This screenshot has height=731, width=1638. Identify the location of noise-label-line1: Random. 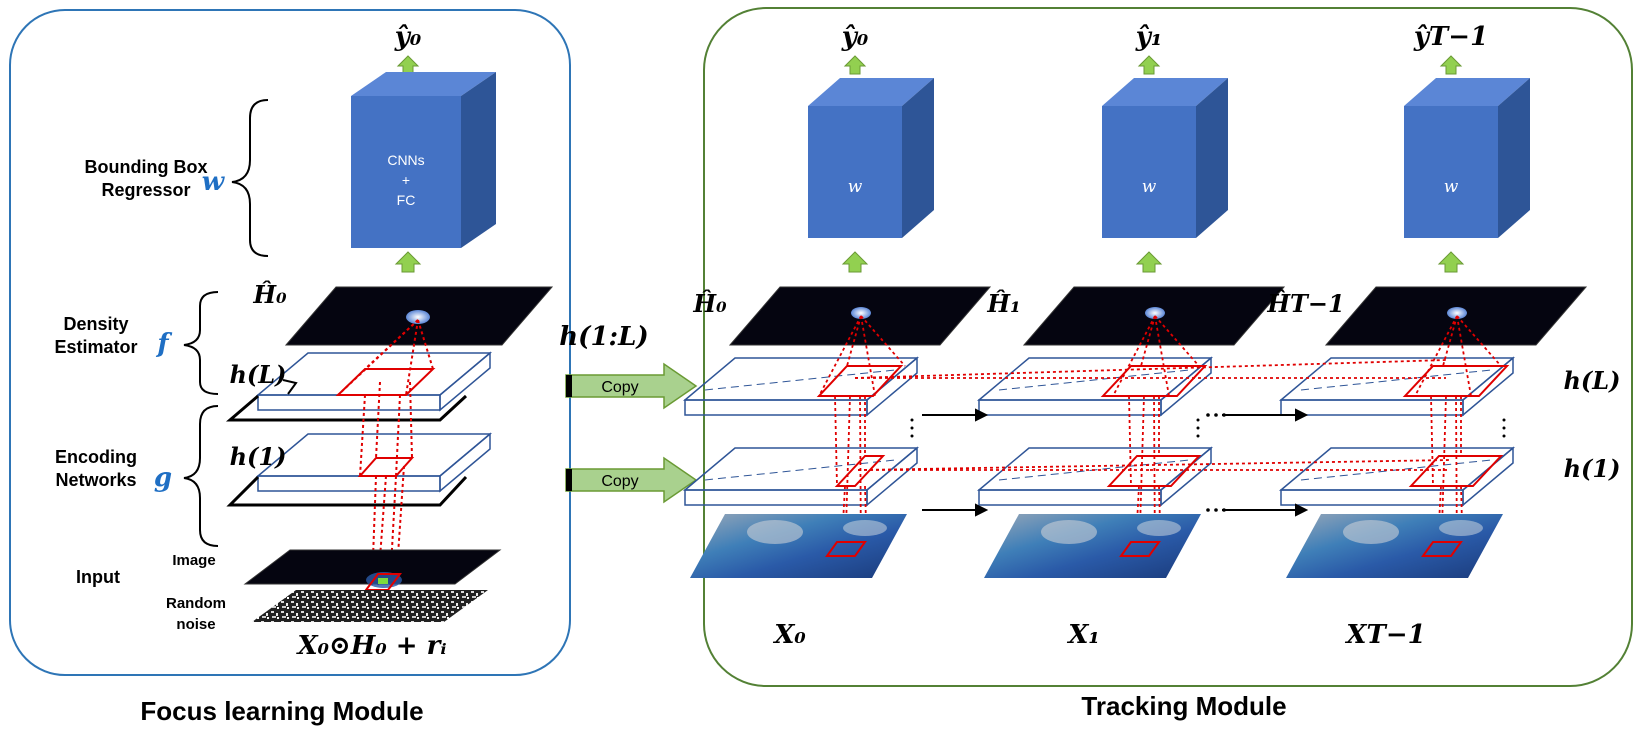
(196, 603).